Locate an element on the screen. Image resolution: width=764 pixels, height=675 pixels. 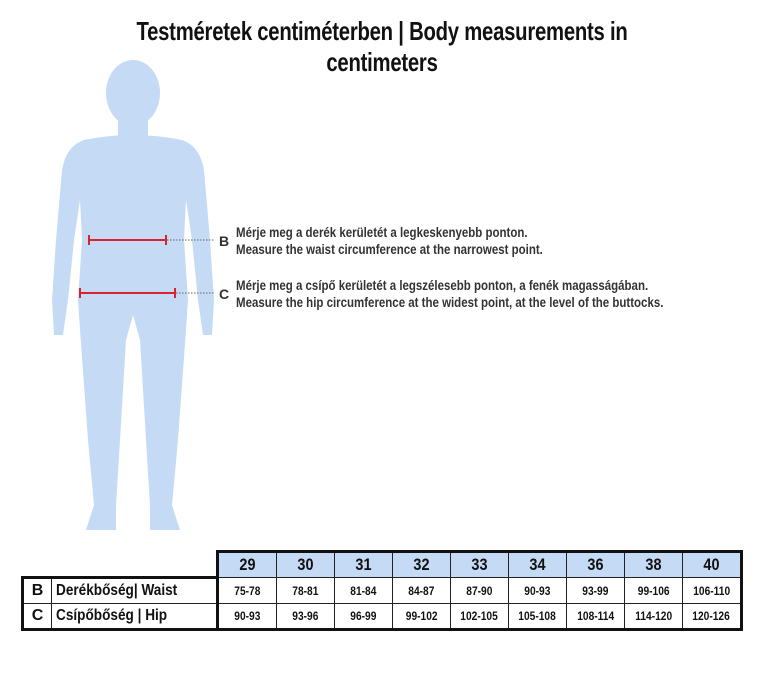
table-cell: 93-99 is located at coordinates (595, 590).